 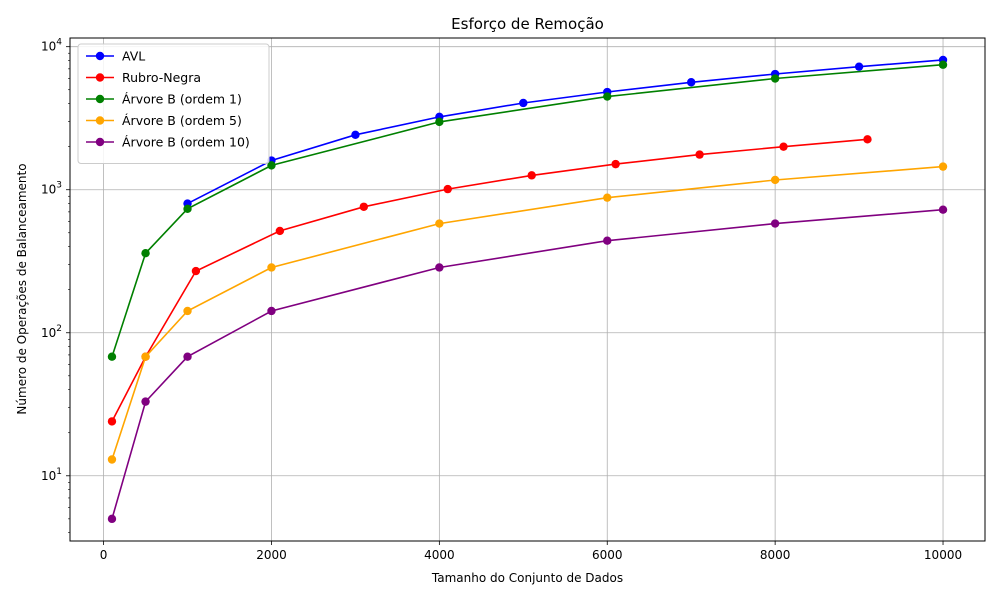 What do you see at coordinates (531, 551) in the screenshot?
I see `x-axis: 0 2000 4000 6000 8000 10000` at bounding box center [531, 551].